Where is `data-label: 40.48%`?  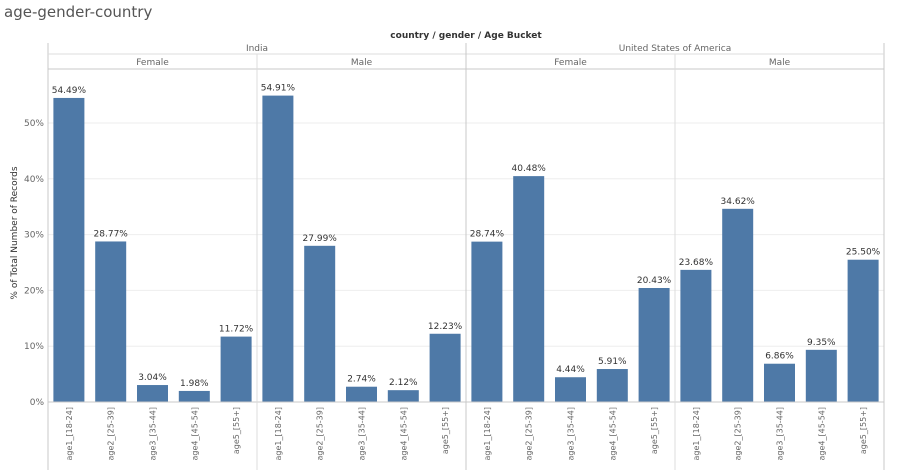 data-label: 40.48% is located at coordinates (529, 169).